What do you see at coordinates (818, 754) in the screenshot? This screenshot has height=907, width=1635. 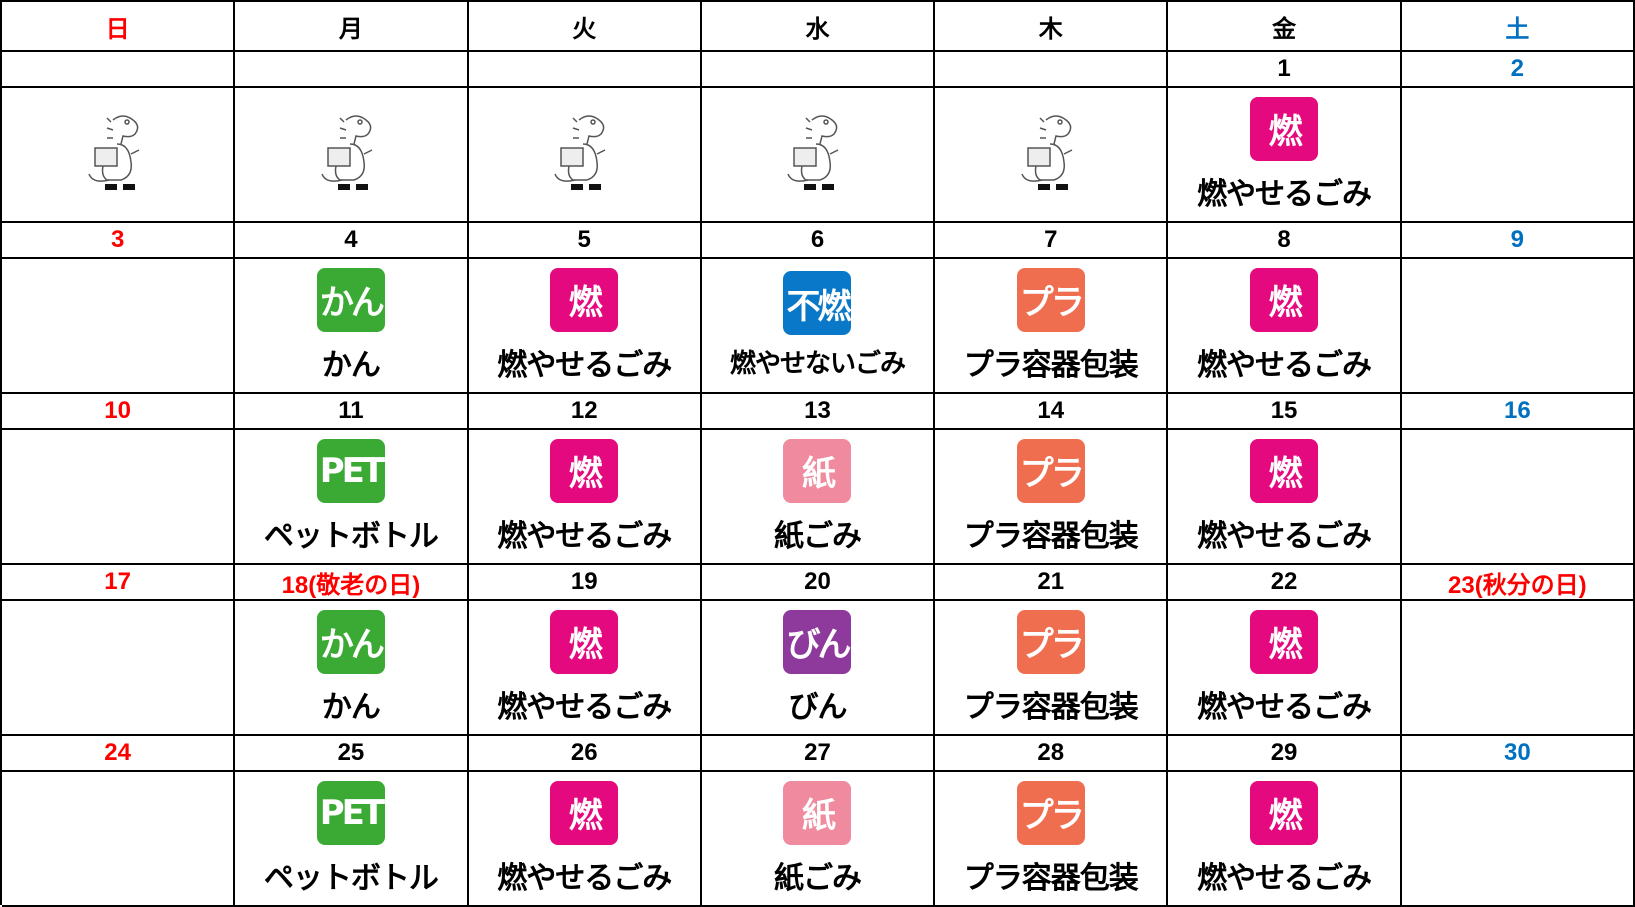 I see `date-cell: 27` at bounding box center [818, 754].